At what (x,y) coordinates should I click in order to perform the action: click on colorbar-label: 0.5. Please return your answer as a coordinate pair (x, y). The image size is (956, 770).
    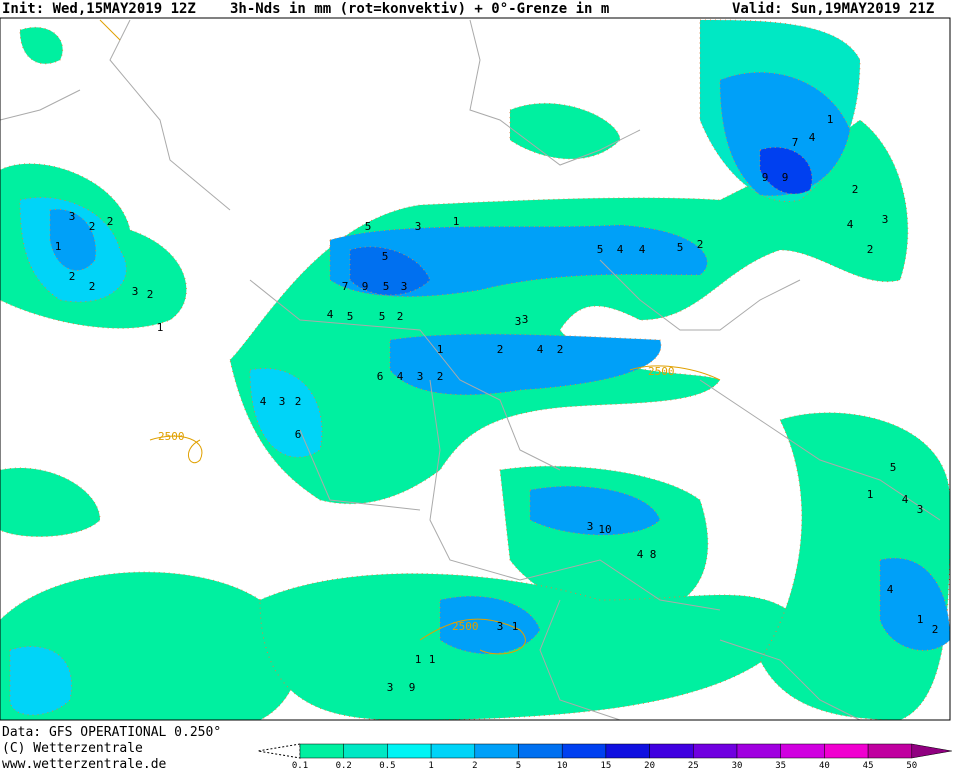
    Looking at the image, I should click on (387, 765).